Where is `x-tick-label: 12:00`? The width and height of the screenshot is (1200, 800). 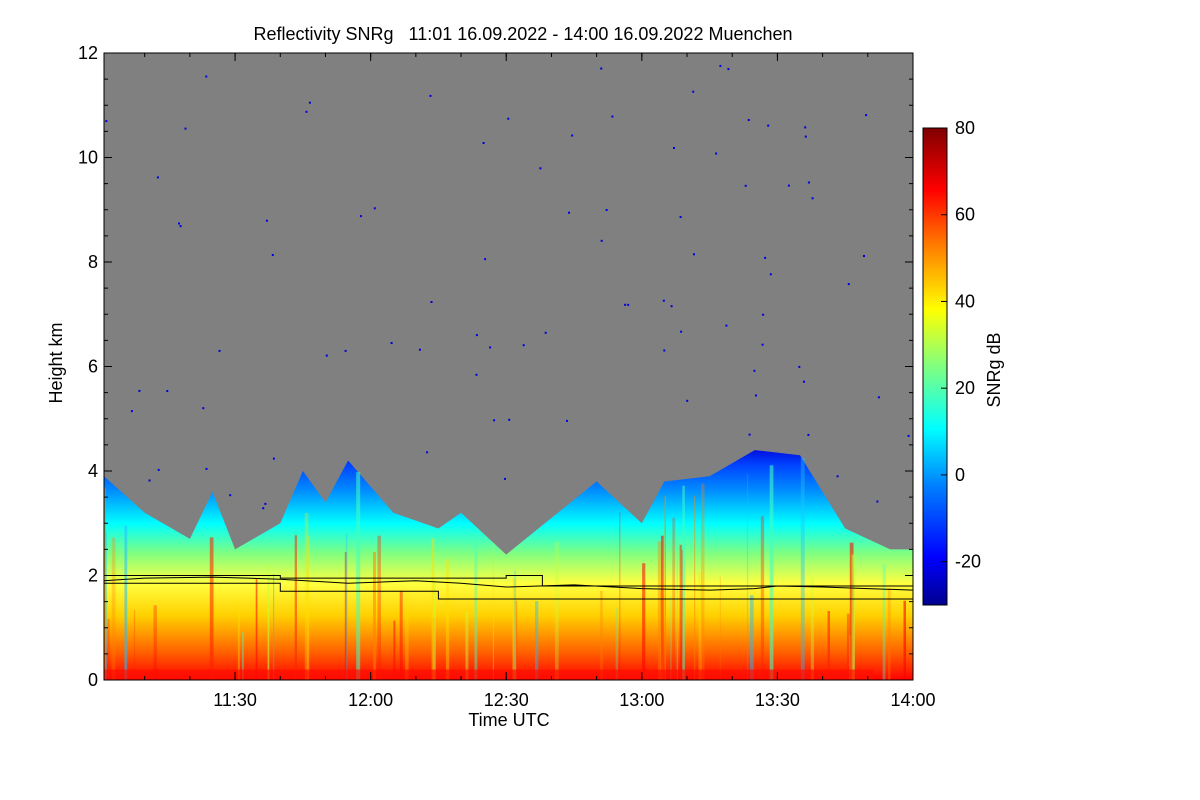 x-tick-label: 12:00 is located at coordinates (370, 700).